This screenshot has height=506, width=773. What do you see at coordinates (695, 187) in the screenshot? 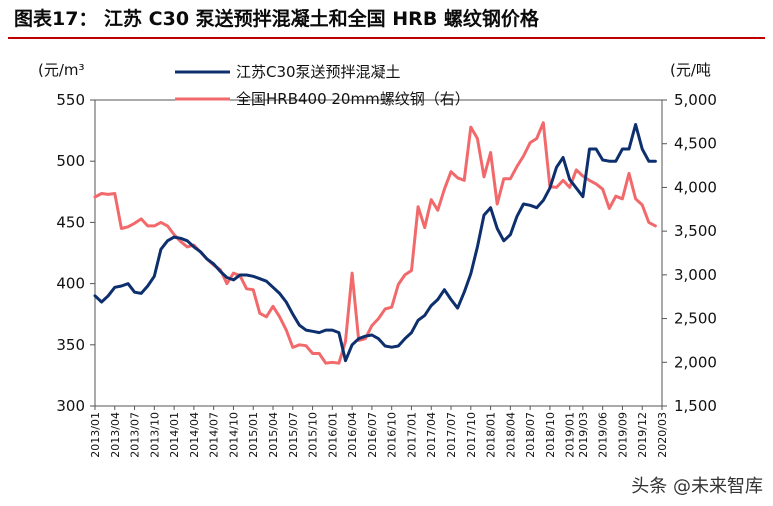
I see `right-tick-label: 4,000` at bounding box center [695, 187].